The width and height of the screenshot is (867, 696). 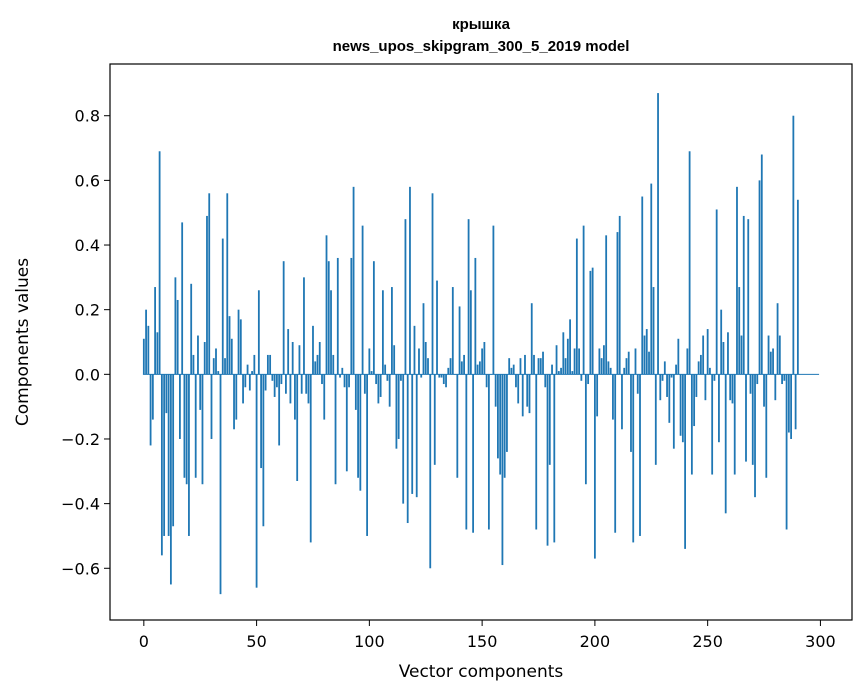 I want to click on y-tick-label: −0.4, so click(x=80, y=504).